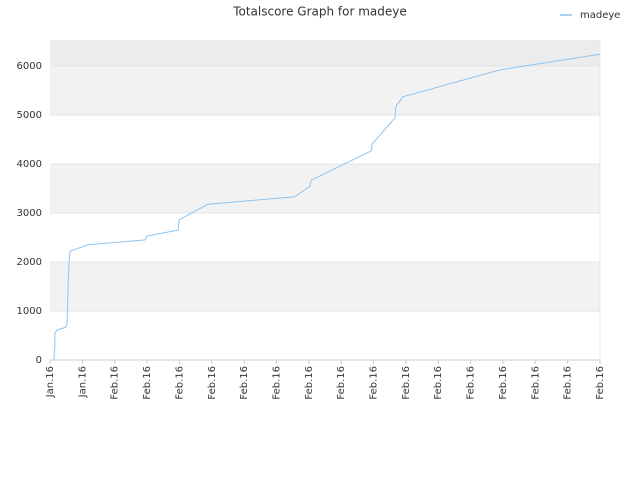 This screenshot has height=480, width=640. Describe the element at coordinates (29, 164) in the screenshot. I see `y-tick-label: 4000` at that location.